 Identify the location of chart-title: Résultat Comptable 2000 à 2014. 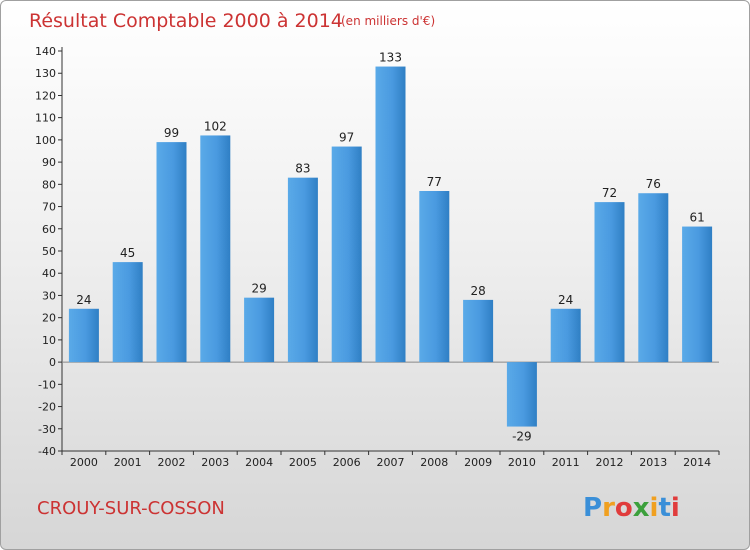
(186, 21).